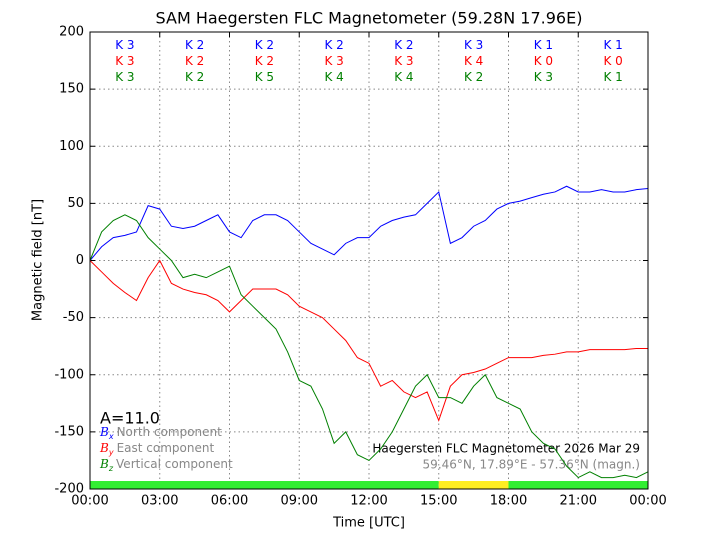 Image resolution: width=720 pixels, height=540 pixels. What do you see at coordinates (229, 501) in the screenshot?
I see `x-tick-label: 06:00` at bounding box center [229, 501].